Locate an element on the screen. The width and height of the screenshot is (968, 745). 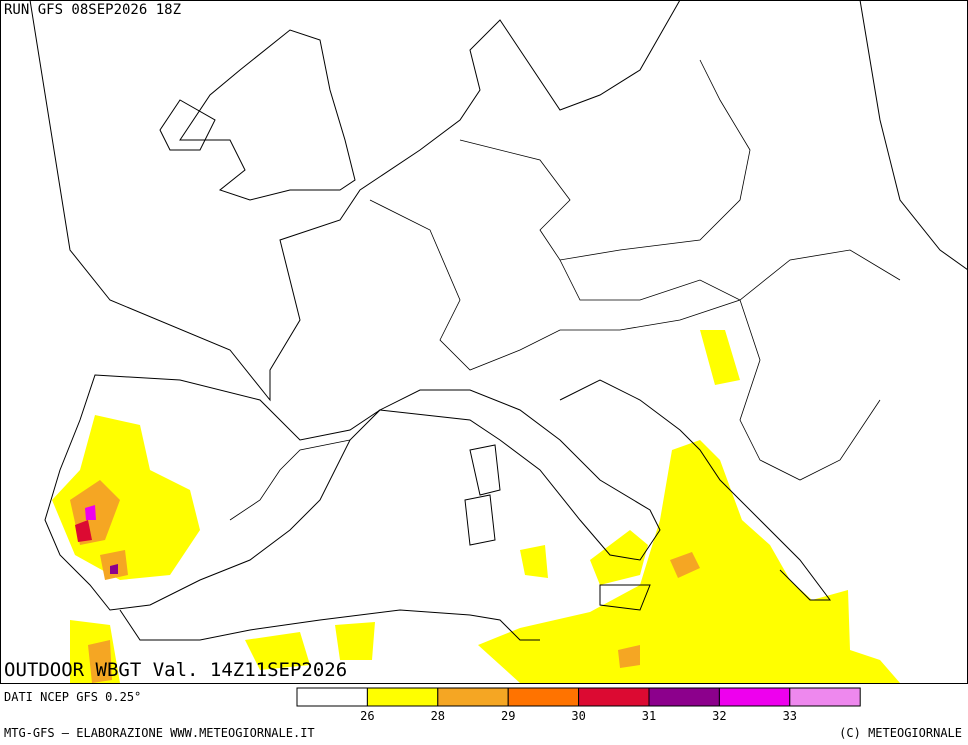
legend-tick-label: 31 is located at coordinates (649, 716).